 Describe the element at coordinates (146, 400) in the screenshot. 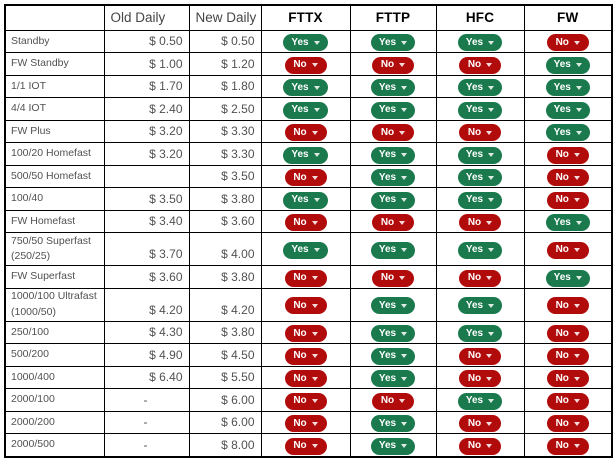

I see `old-daily-value: -` at that location.